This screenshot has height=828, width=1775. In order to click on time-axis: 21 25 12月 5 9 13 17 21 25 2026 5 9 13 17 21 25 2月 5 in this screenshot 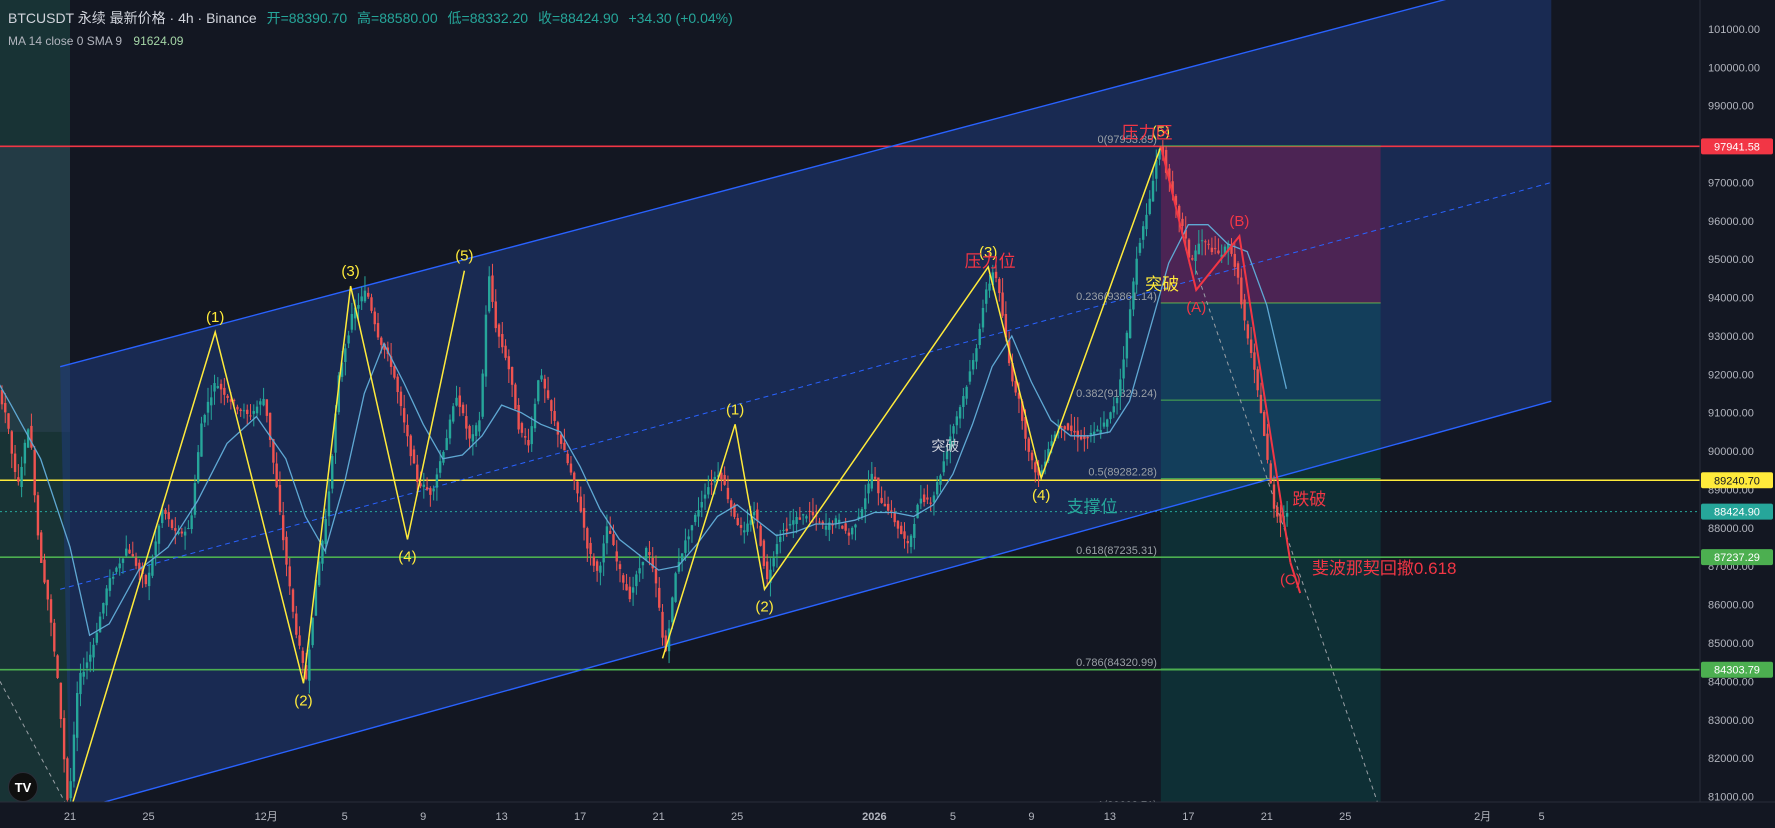, I will do `click(887, 814)`.